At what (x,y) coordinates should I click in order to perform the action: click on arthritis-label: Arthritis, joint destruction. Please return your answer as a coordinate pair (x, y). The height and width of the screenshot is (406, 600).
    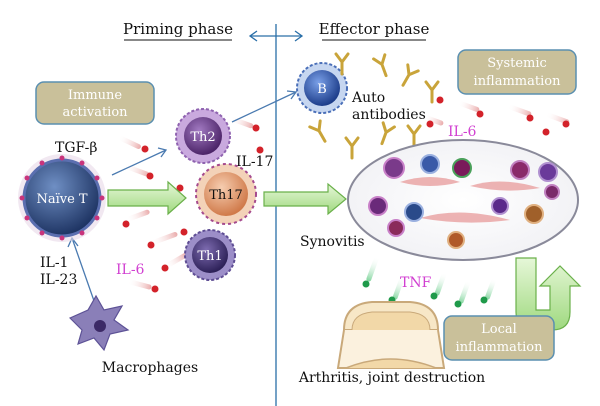
    Looking at the image, I should click on (391, 378).